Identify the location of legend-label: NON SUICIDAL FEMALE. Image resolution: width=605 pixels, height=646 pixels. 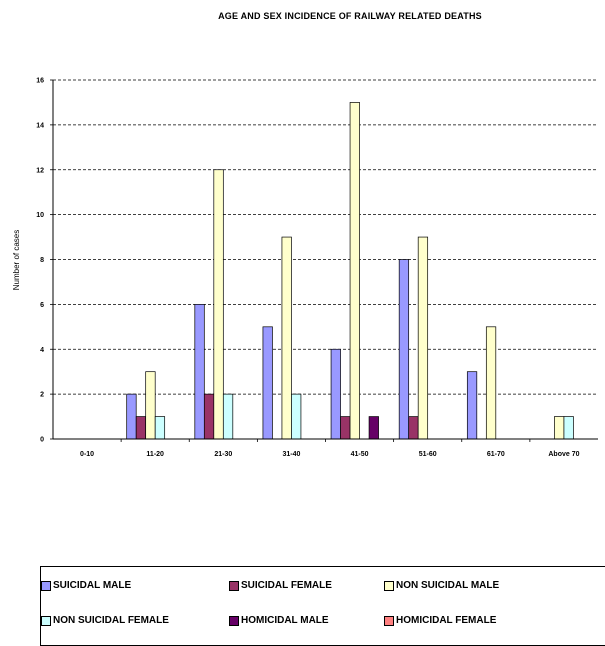
(111, 620).